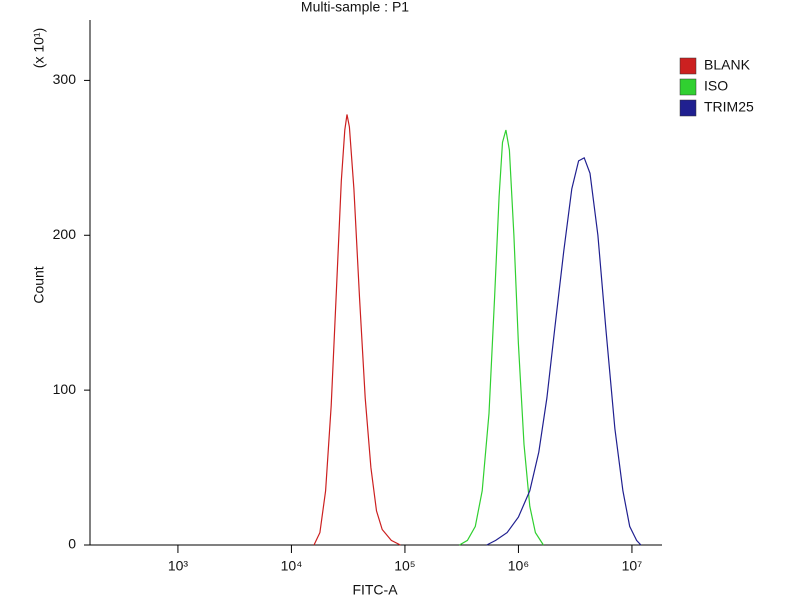  Describe the element at coordinates (65, 234) in the screenshot. I see `y-tick-label: 200` at that location.